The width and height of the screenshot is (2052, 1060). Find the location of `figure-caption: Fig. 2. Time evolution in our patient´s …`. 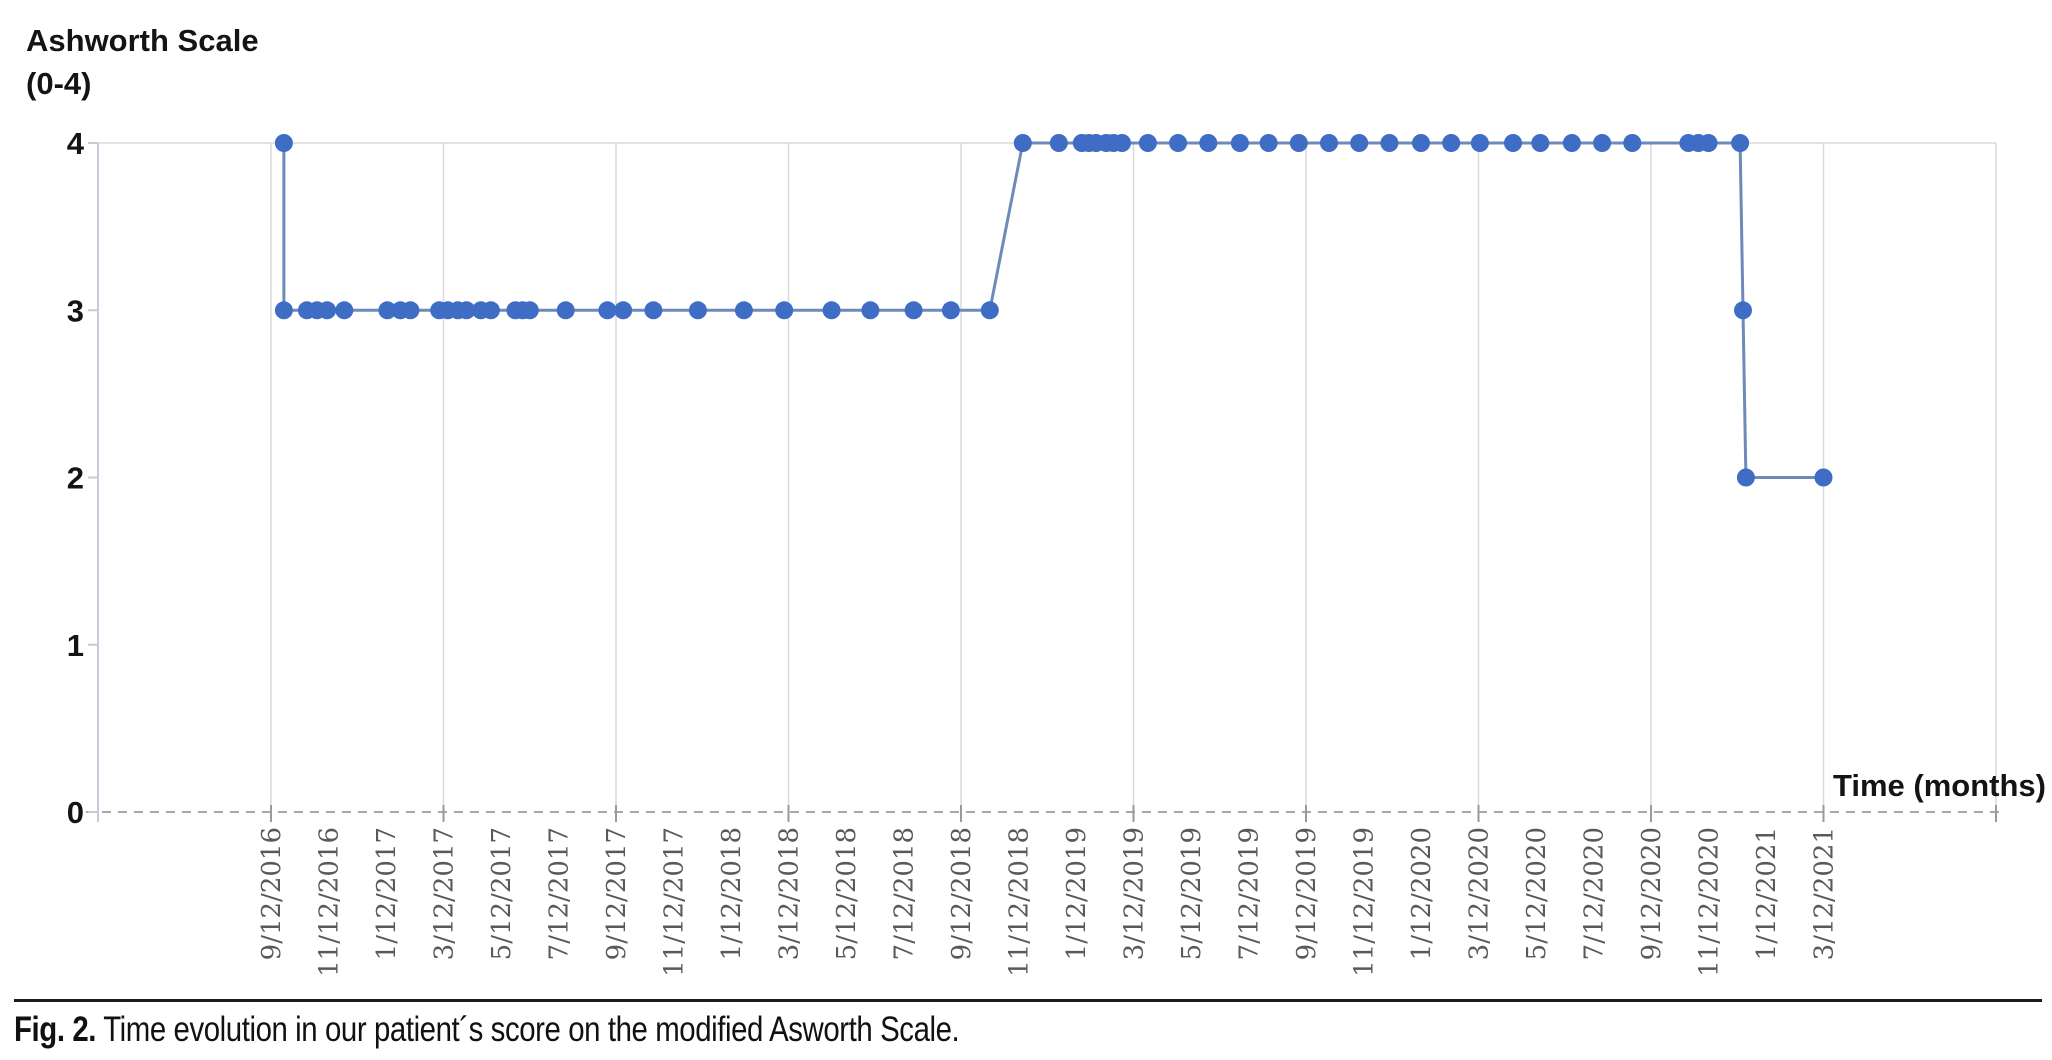

figure-caption: Fig. 2. Time evolution in our patient´s … is located at coordinates (487, 1030).